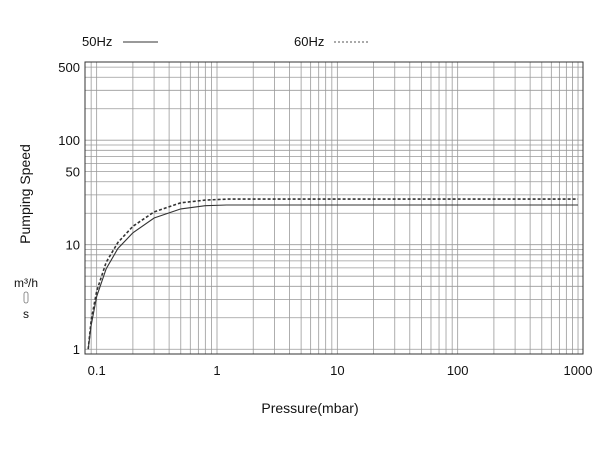  Describe the element at coordinates (309, 41) in the screenshot. I see `legend-label-60hz: 60Hz` at that location.